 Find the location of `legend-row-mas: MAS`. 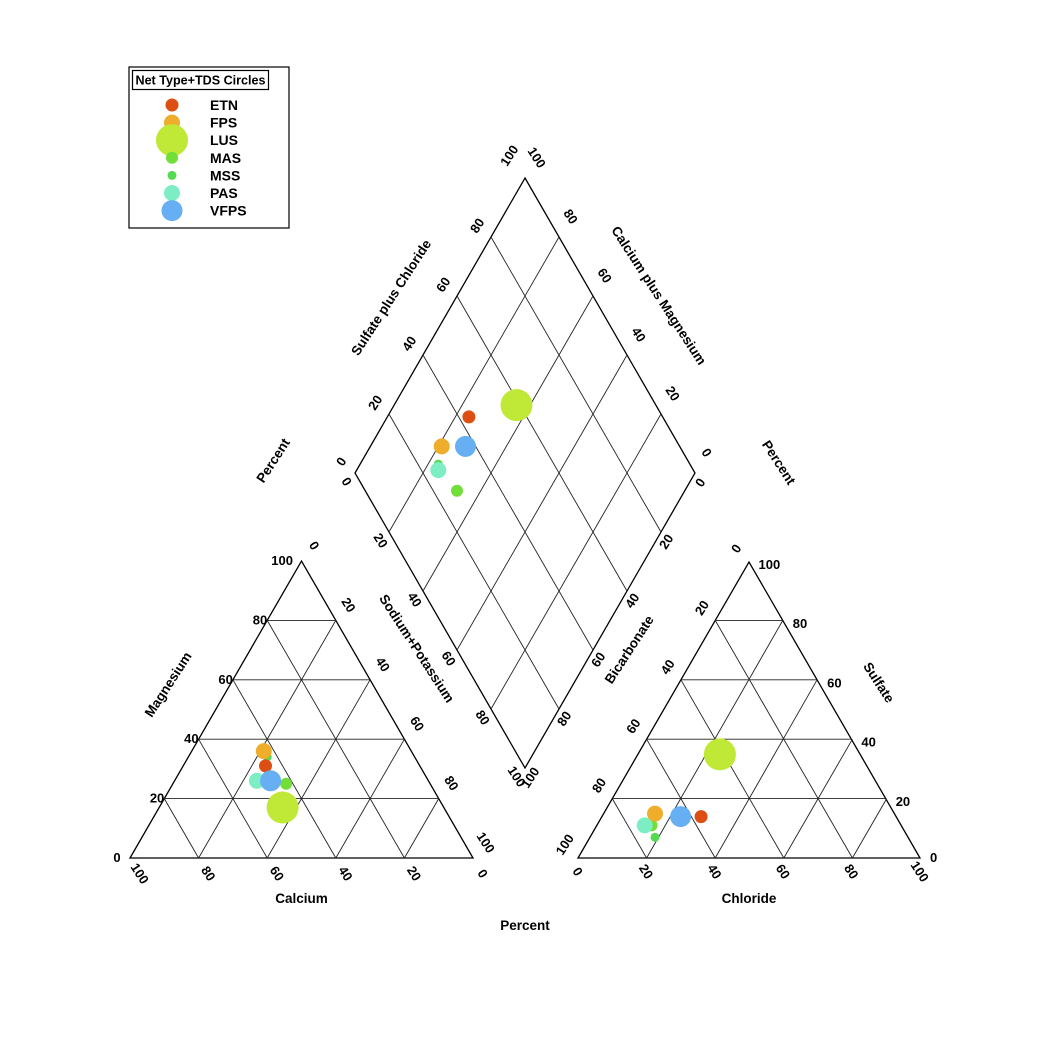

legend-row-mas: MAS is located at coordinates (203, 158).